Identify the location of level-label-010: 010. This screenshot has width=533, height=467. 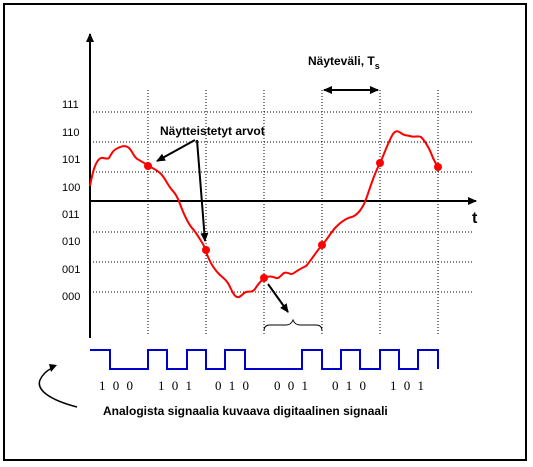
(71, 242).